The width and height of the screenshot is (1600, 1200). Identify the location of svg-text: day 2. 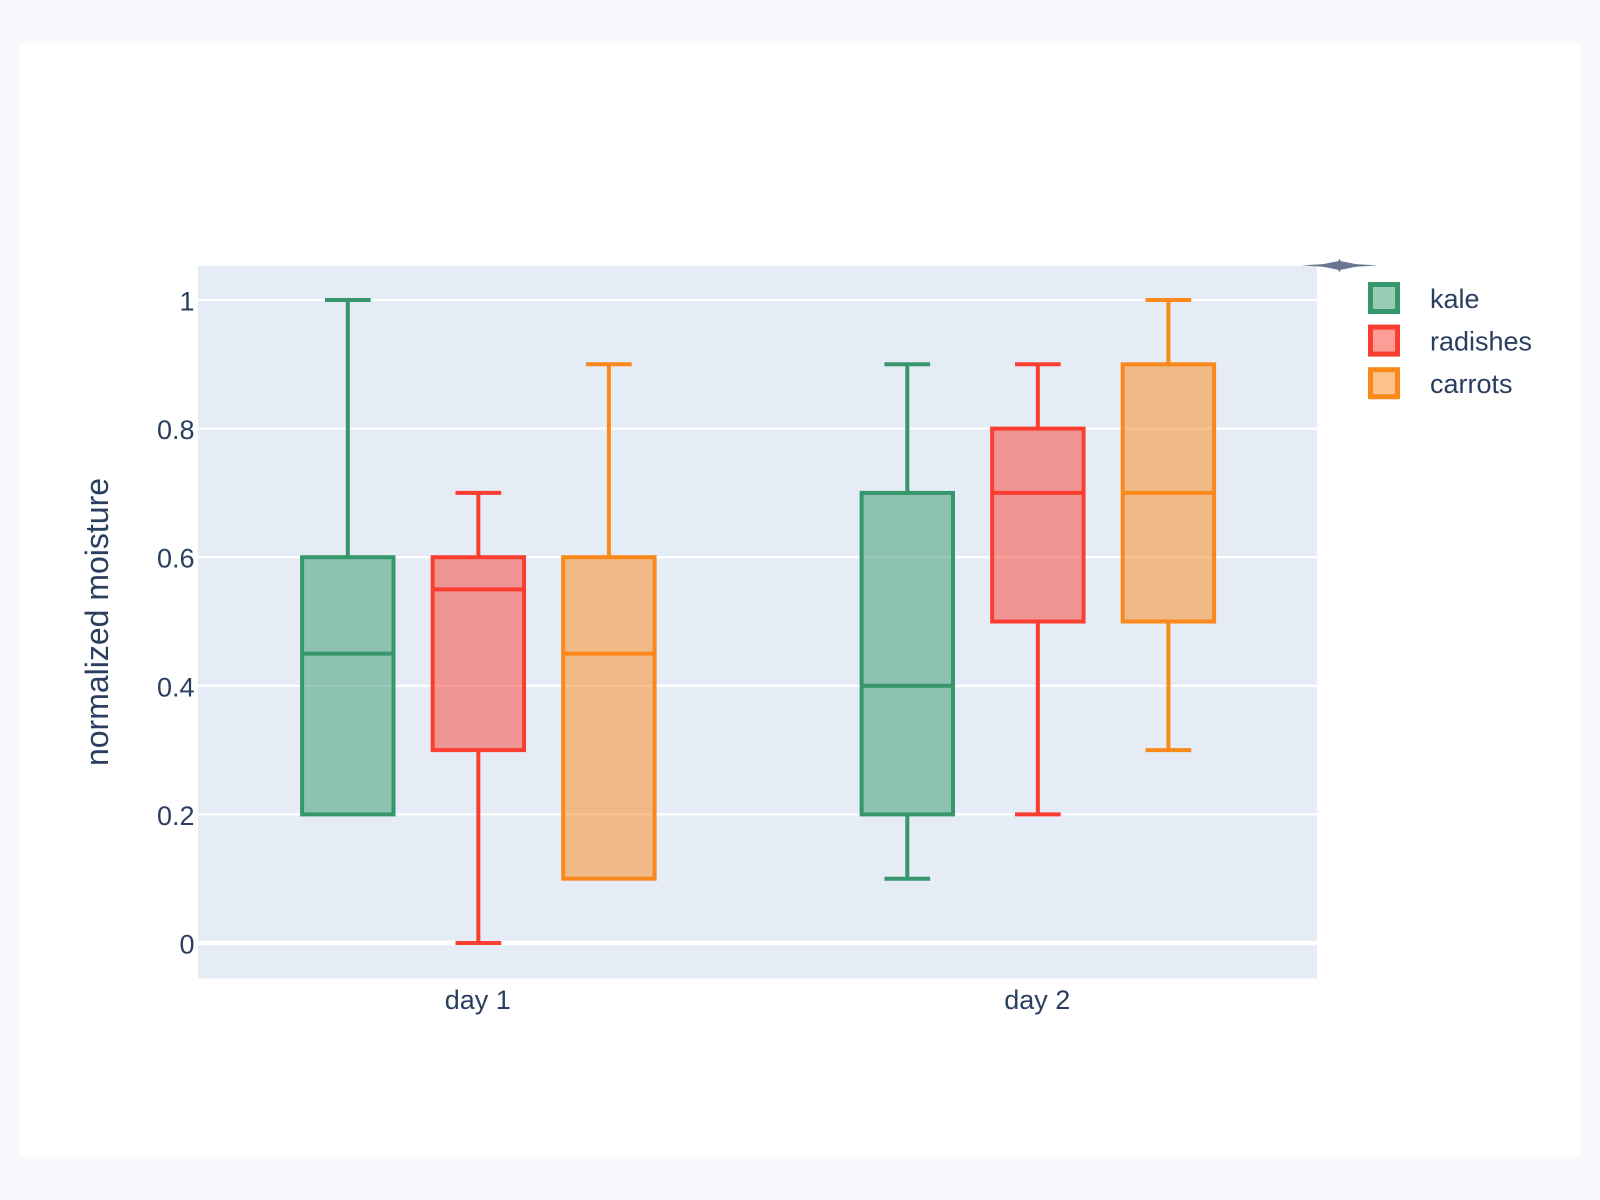
(1037, 1000).